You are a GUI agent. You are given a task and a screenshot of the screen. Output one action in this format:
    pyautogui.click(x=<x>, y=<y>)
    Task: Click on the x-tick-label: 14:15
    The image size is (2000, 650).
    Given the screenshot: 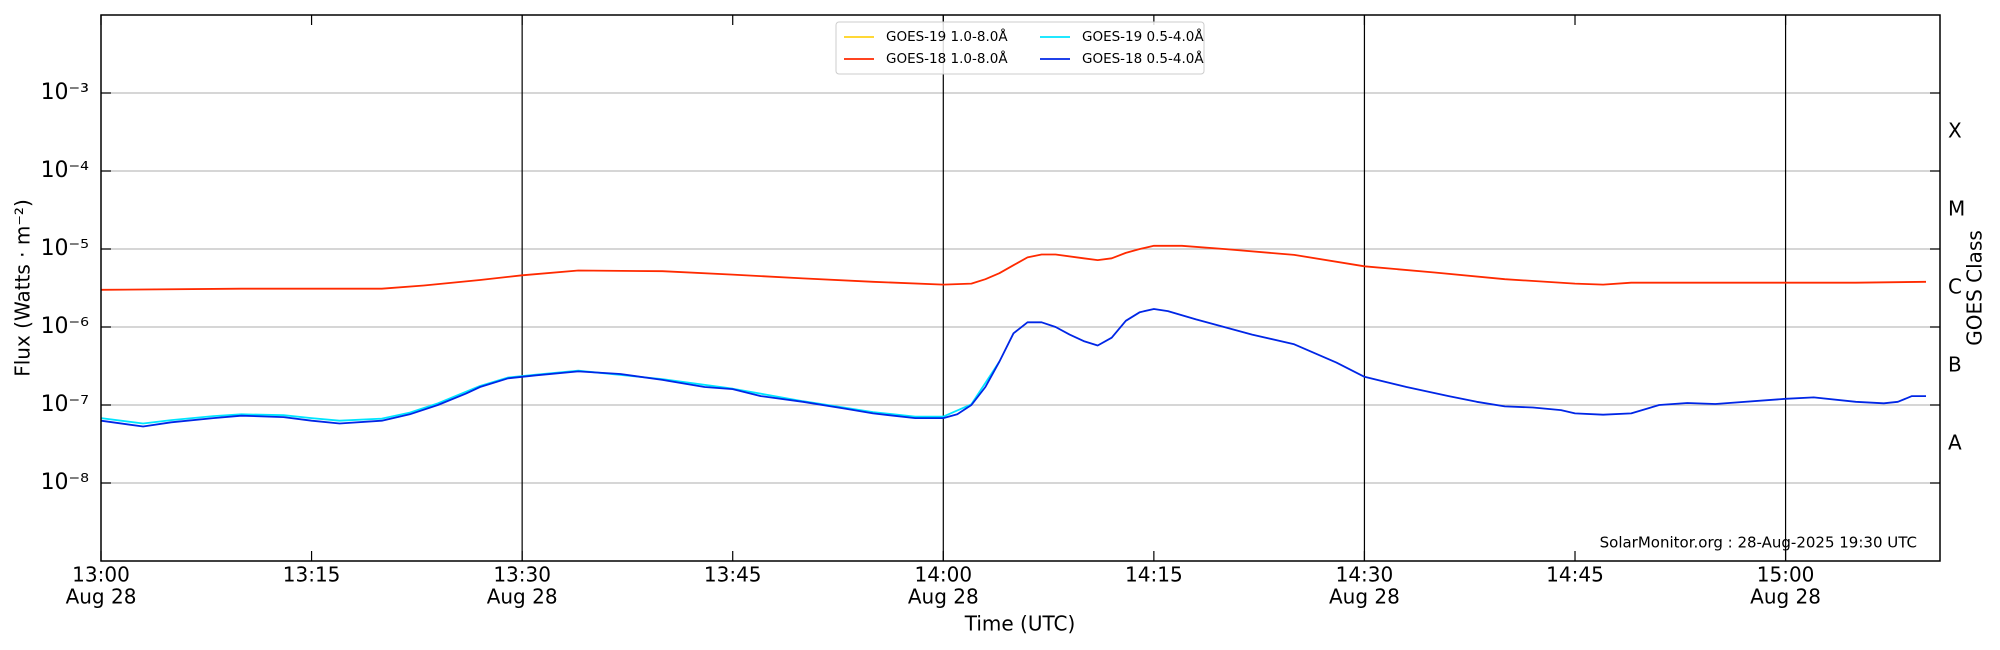 What is the action you would take?
    pyautogui.click(x=1154, y=575)
    